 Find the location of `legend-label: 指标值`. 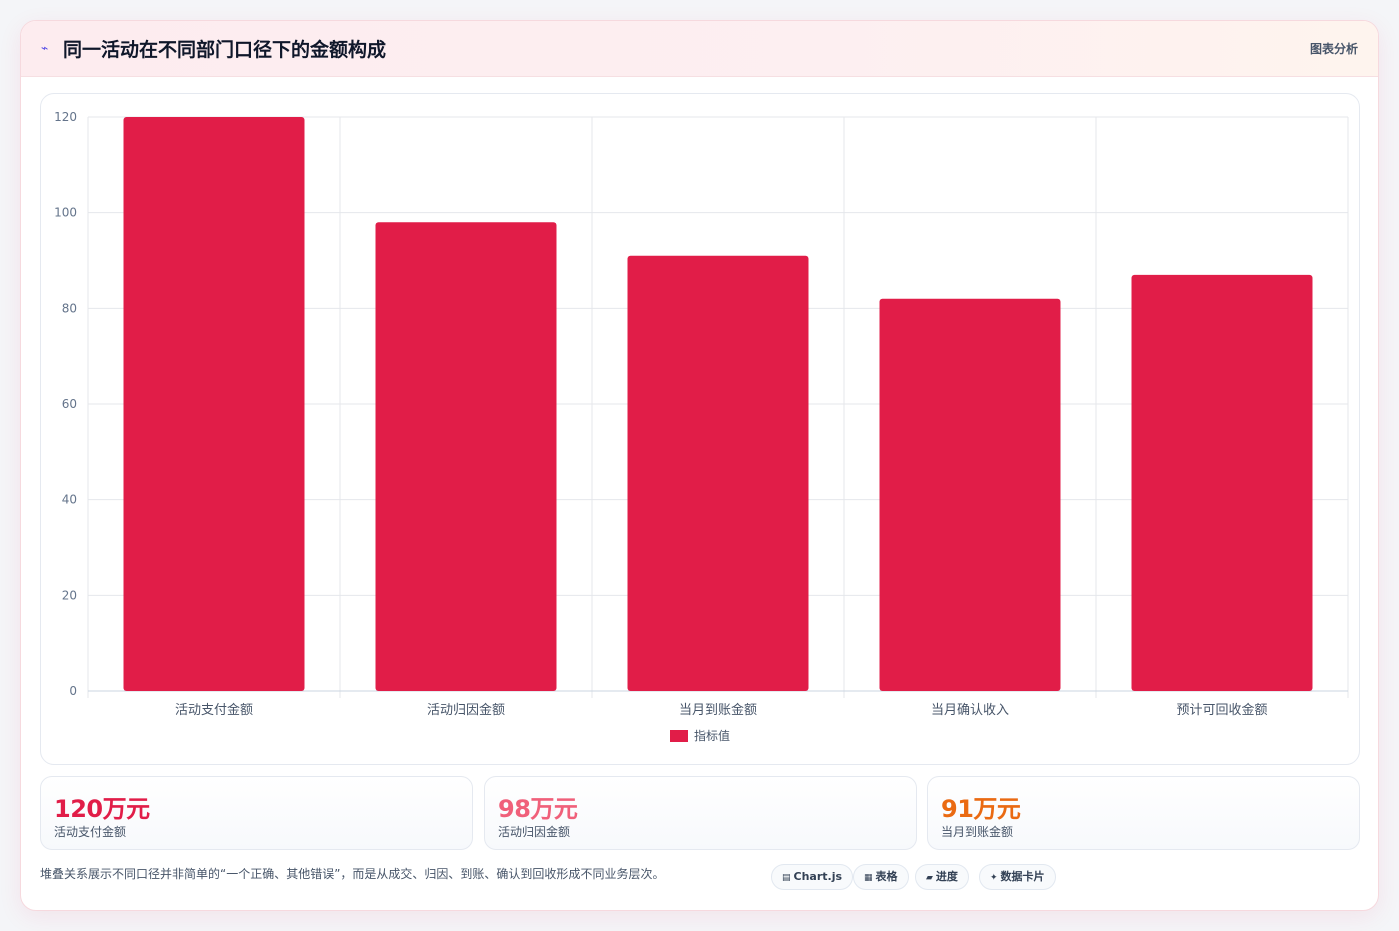

legend-label: 指标值 is located at coordinates (712, 735).